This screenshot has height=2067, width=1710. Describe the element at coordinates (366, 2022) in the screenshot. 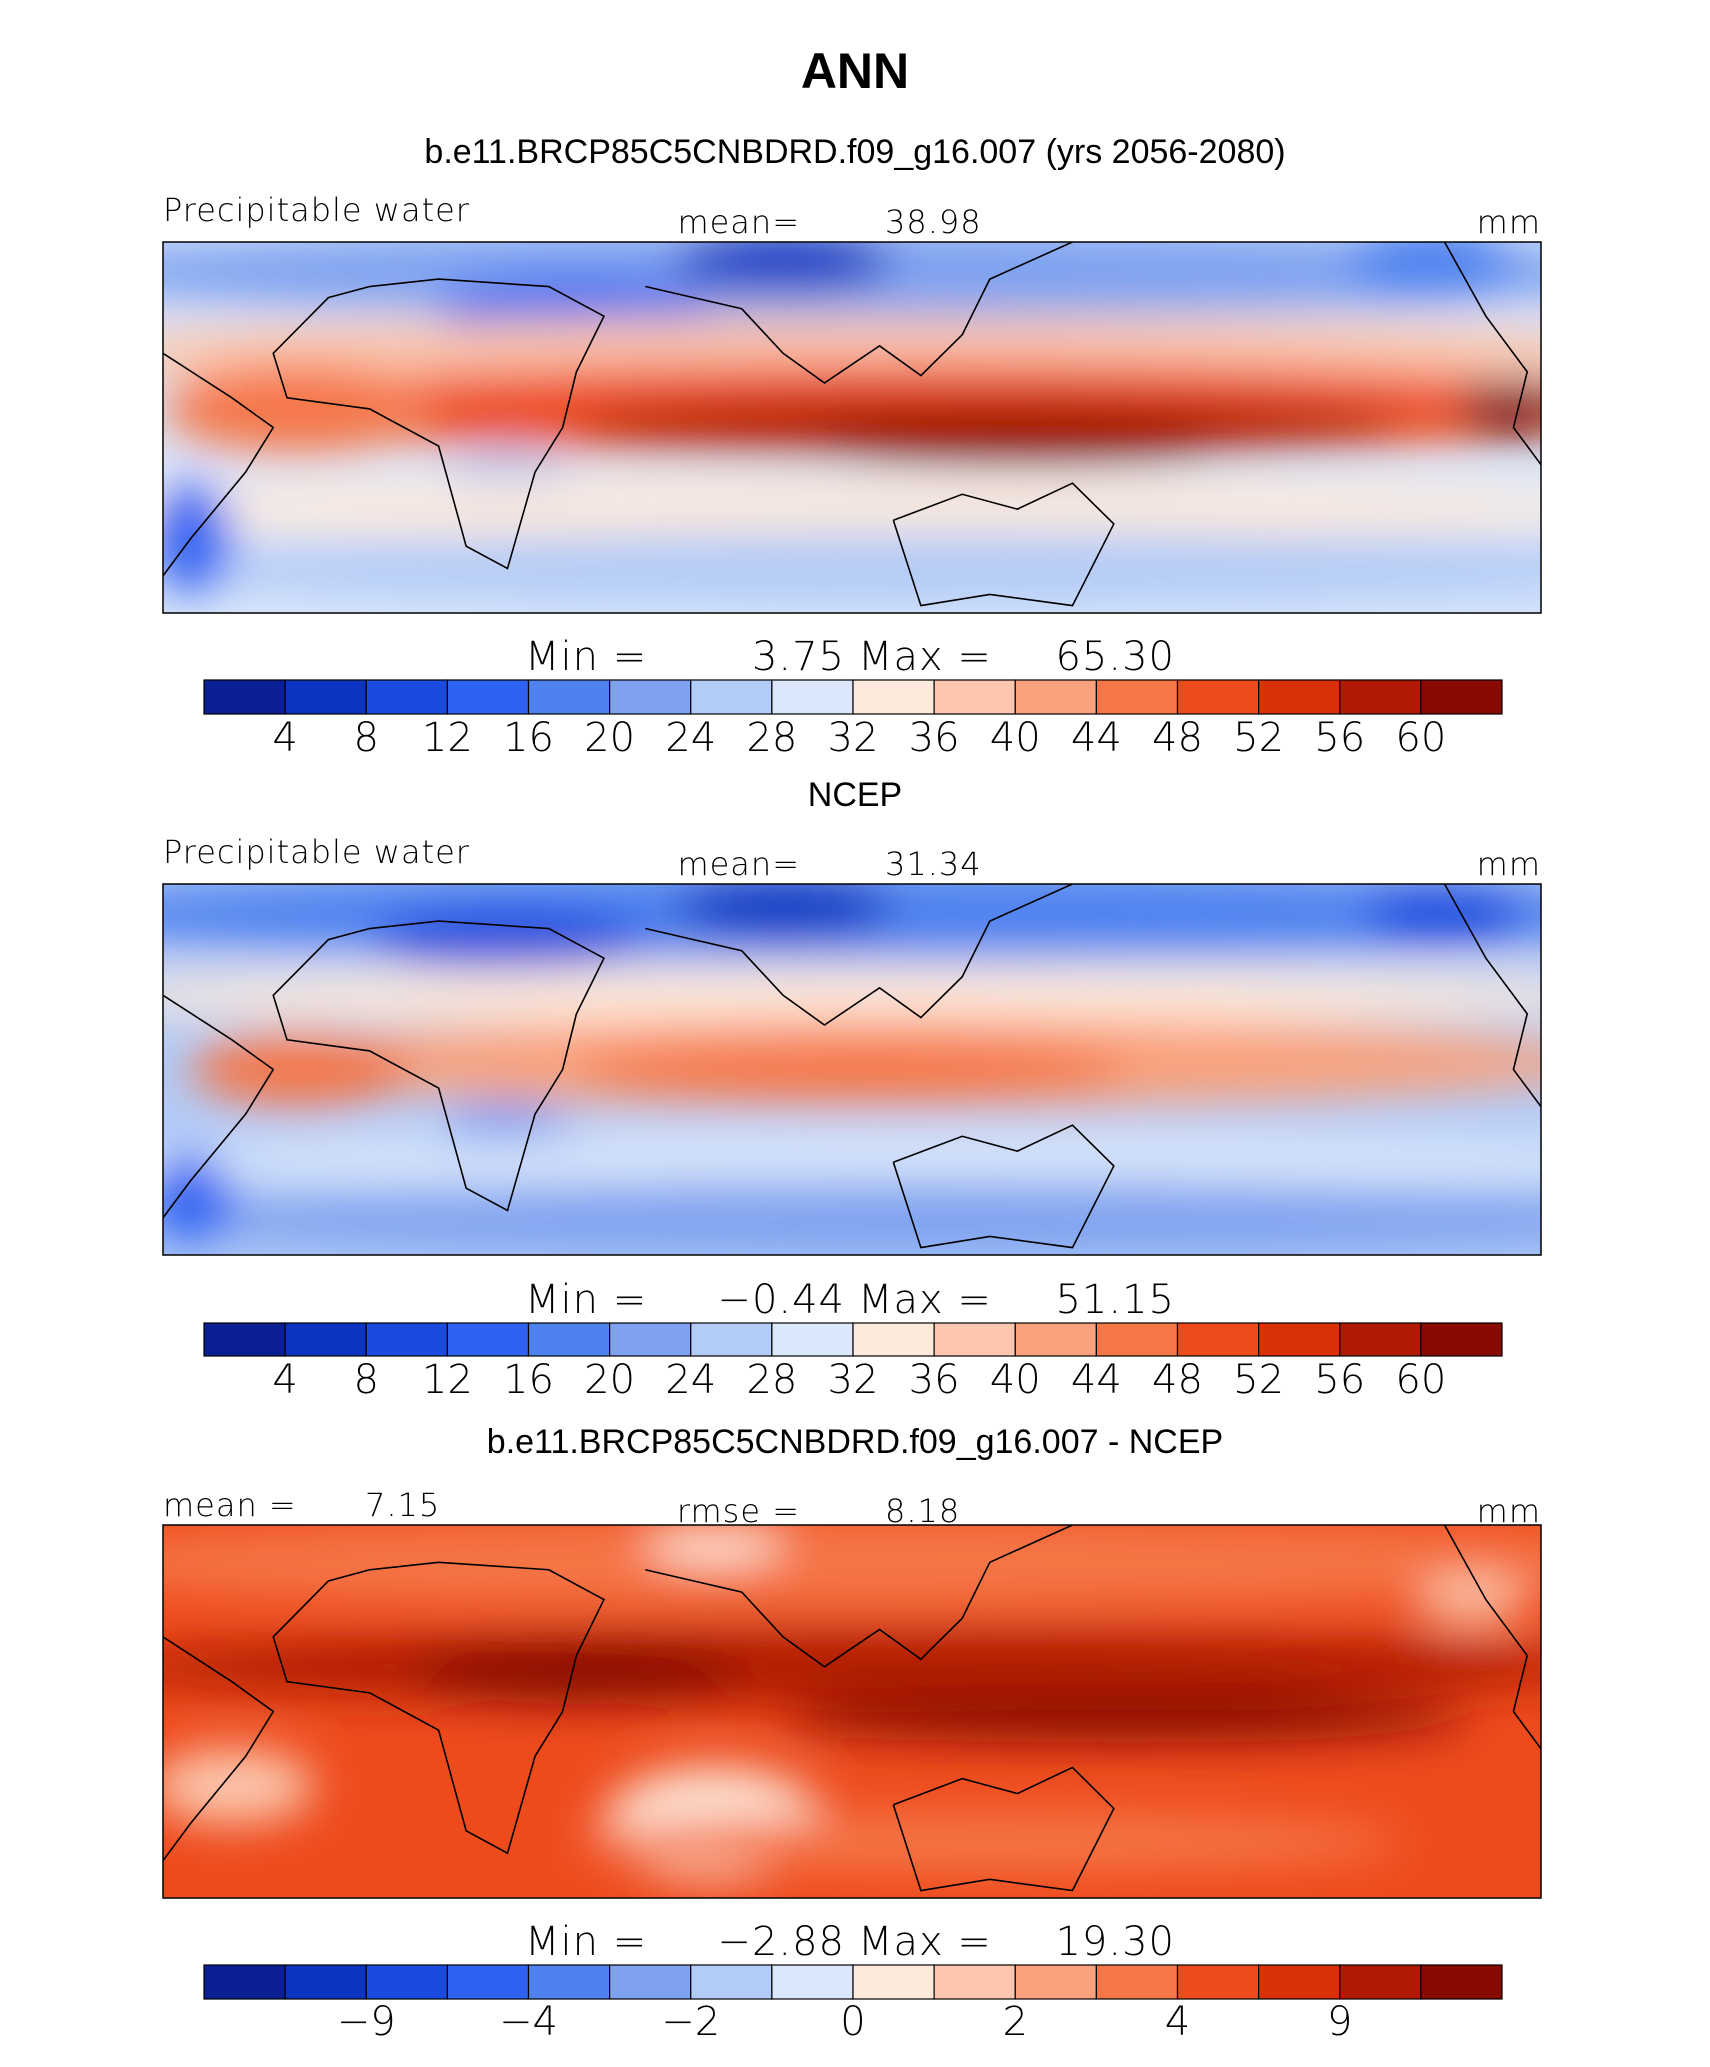

I see `colorbar-label: −9` at that location.